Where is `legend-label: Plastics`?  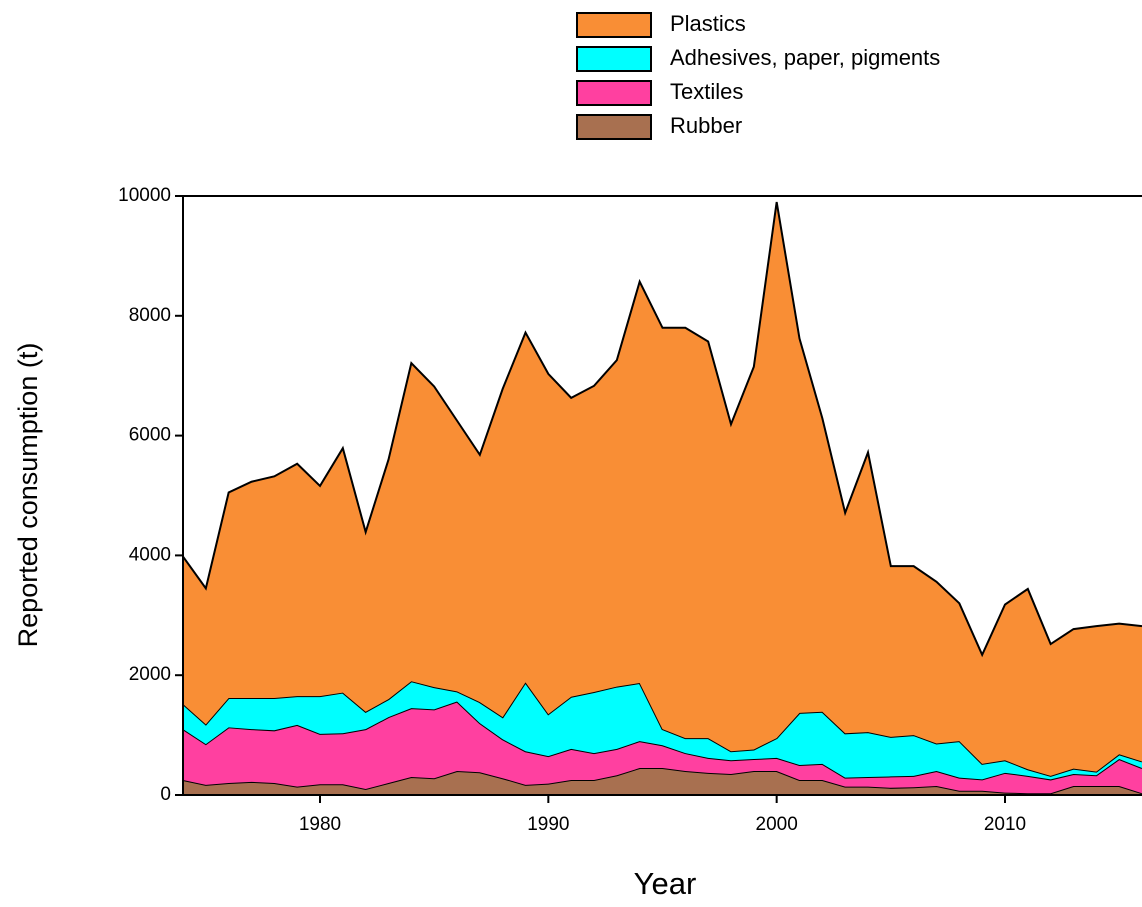
legend-label: Plastics is located at coordinates (708, 23).